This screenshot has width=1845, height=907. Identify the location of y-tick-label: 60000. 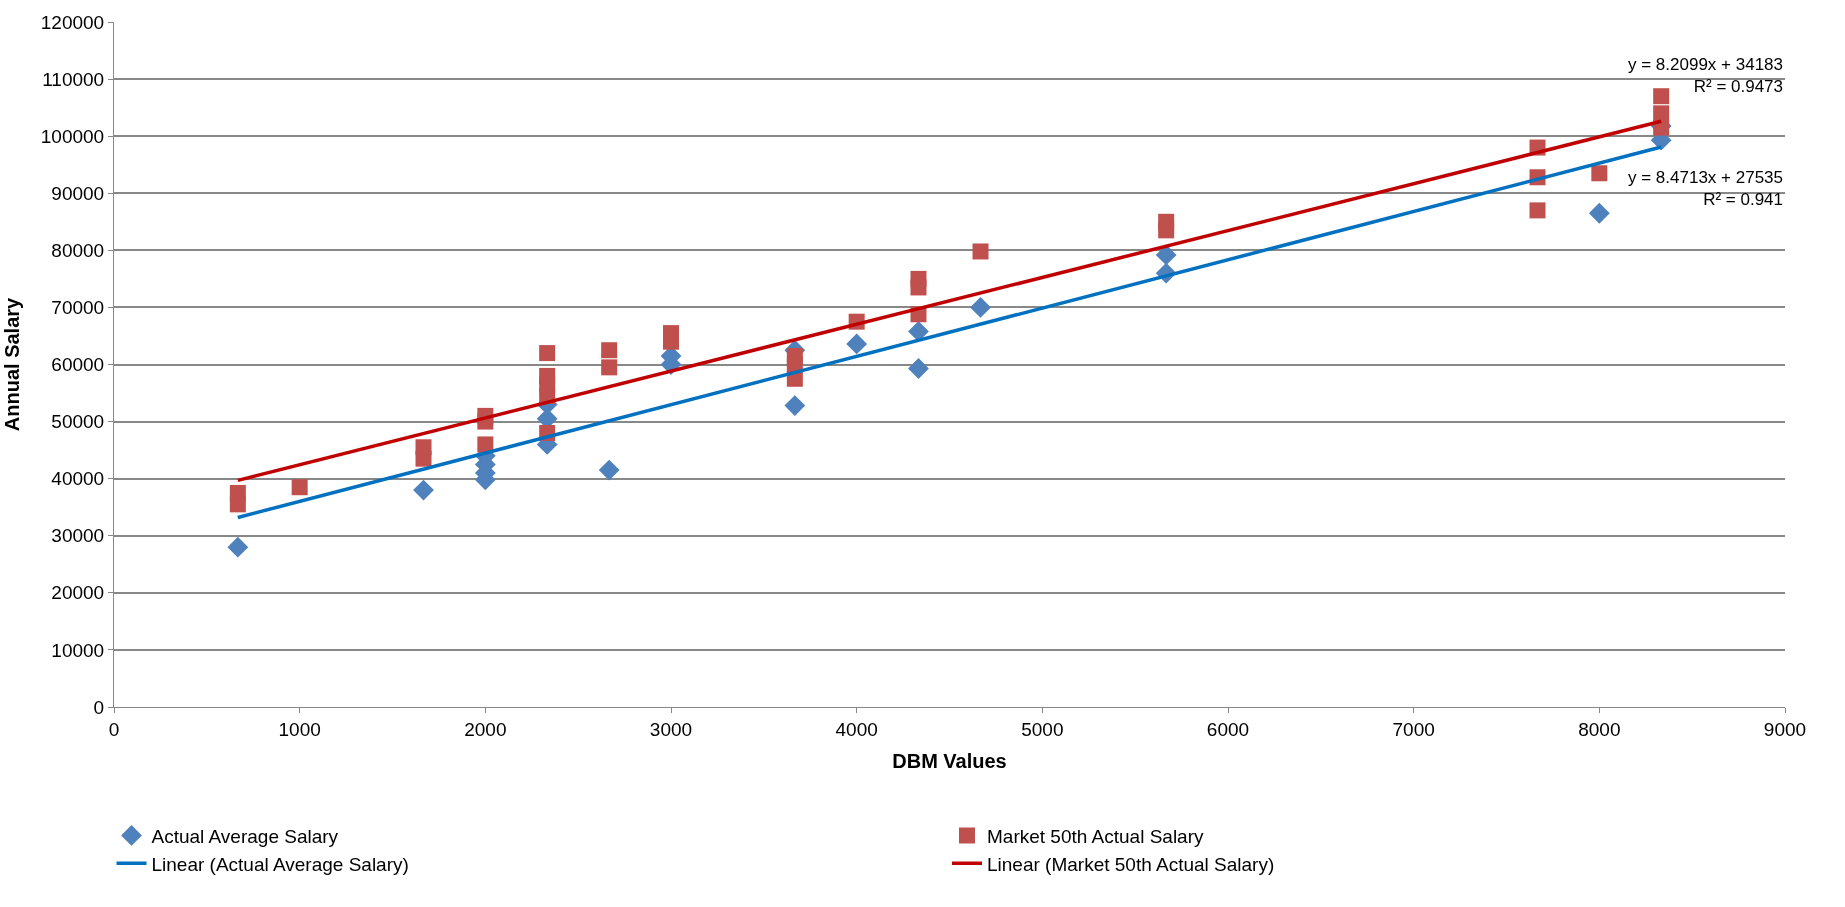
(78, 365).